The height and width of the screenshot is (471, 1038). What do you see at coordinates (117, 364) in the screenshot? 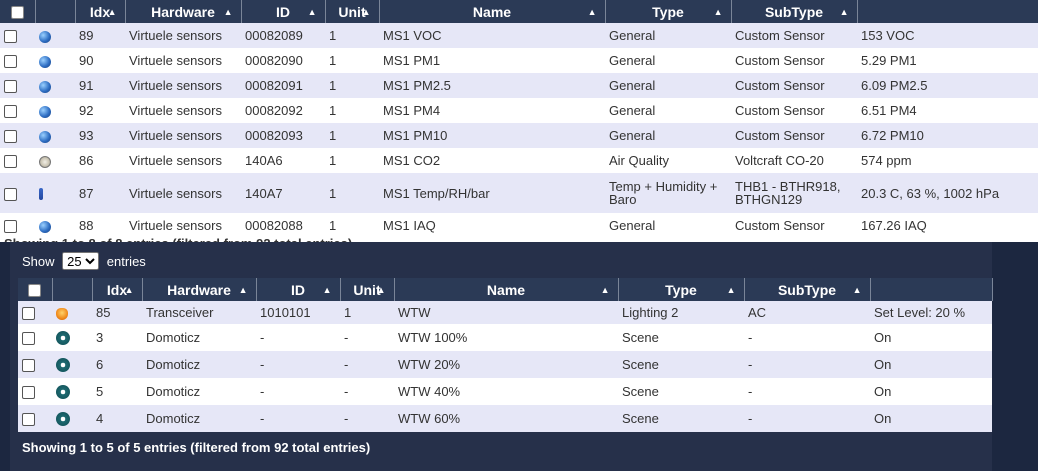
I see `idx-cell: 6` at bounding box center [117, 364].